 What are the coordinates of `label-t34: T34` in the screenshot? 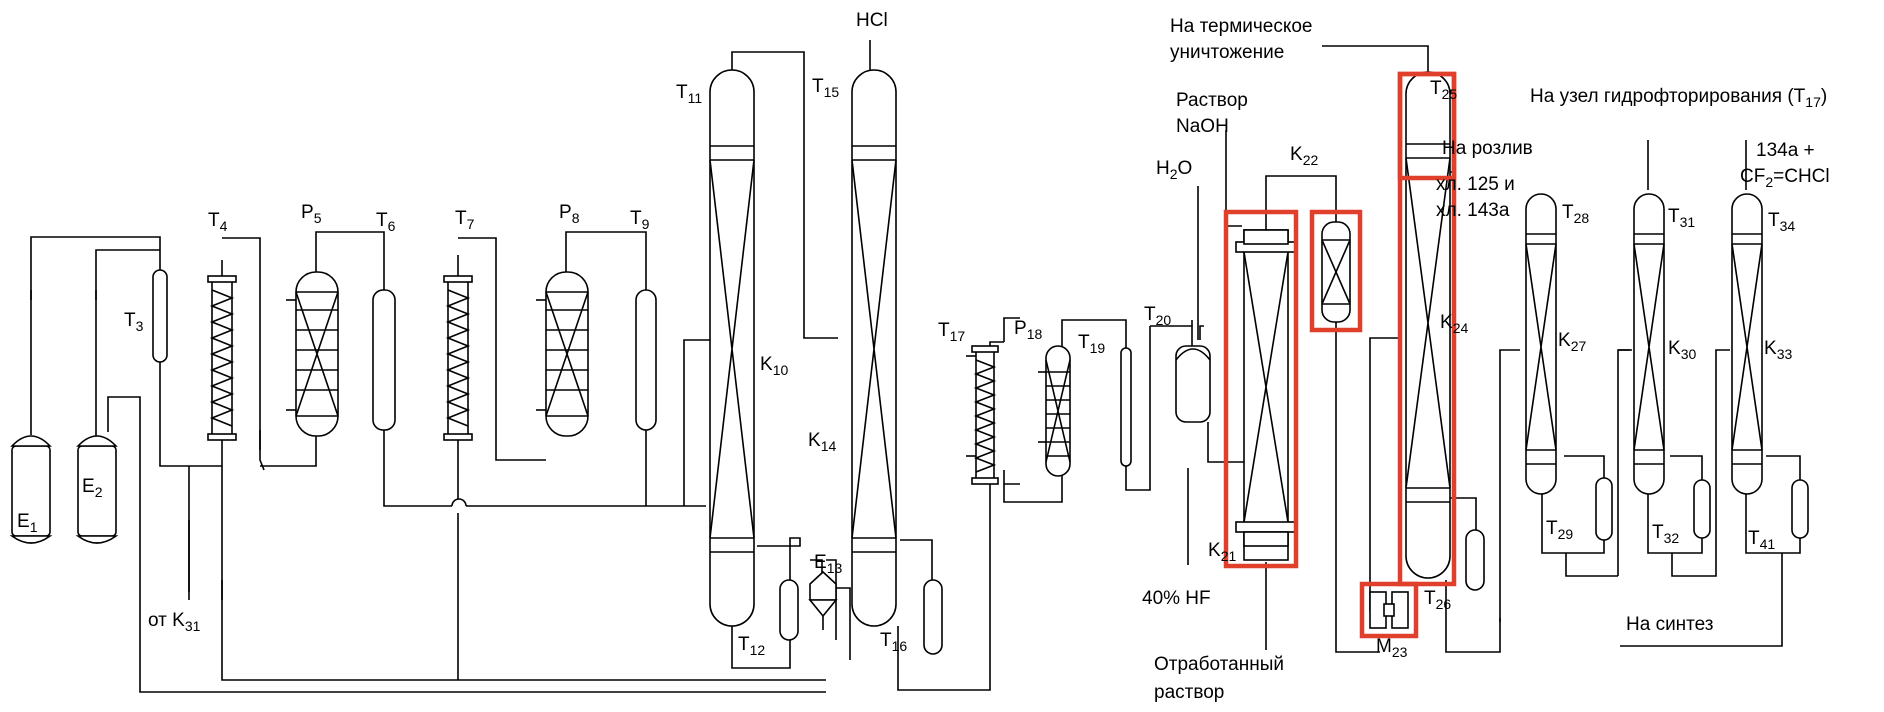 It's located at (1781, 222).